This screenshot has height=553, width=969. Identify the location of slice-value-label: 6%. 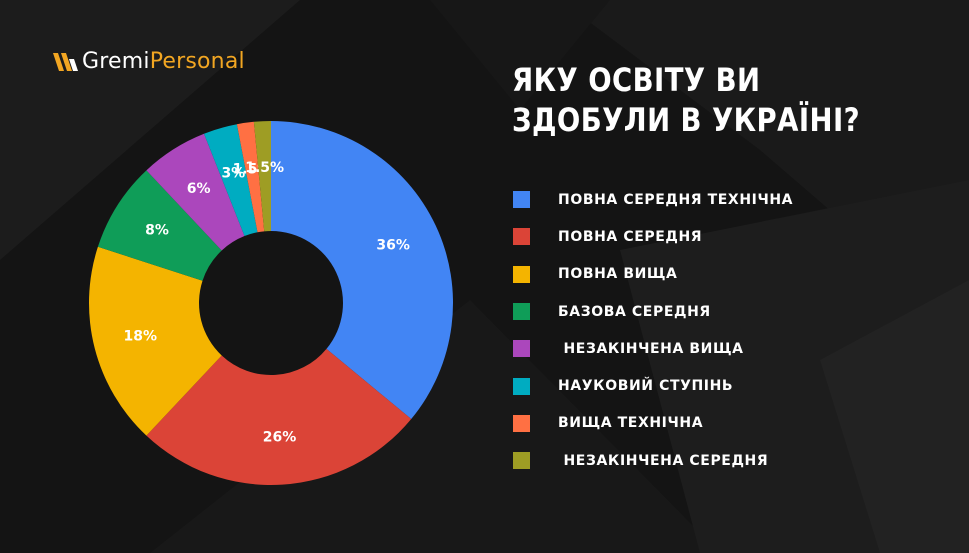
(199, 189).